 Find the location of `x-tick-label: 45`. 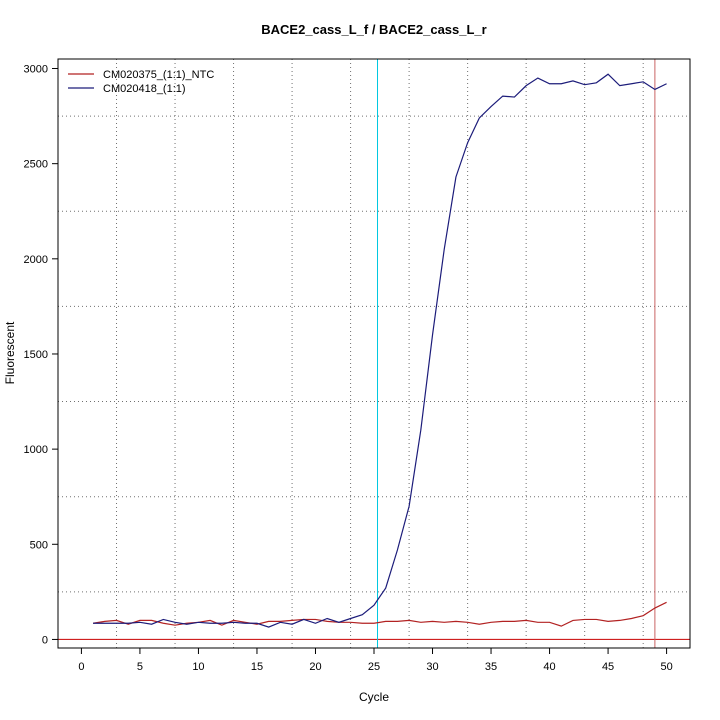

x-tick-label: 45 is located at coordinates (608, 667).